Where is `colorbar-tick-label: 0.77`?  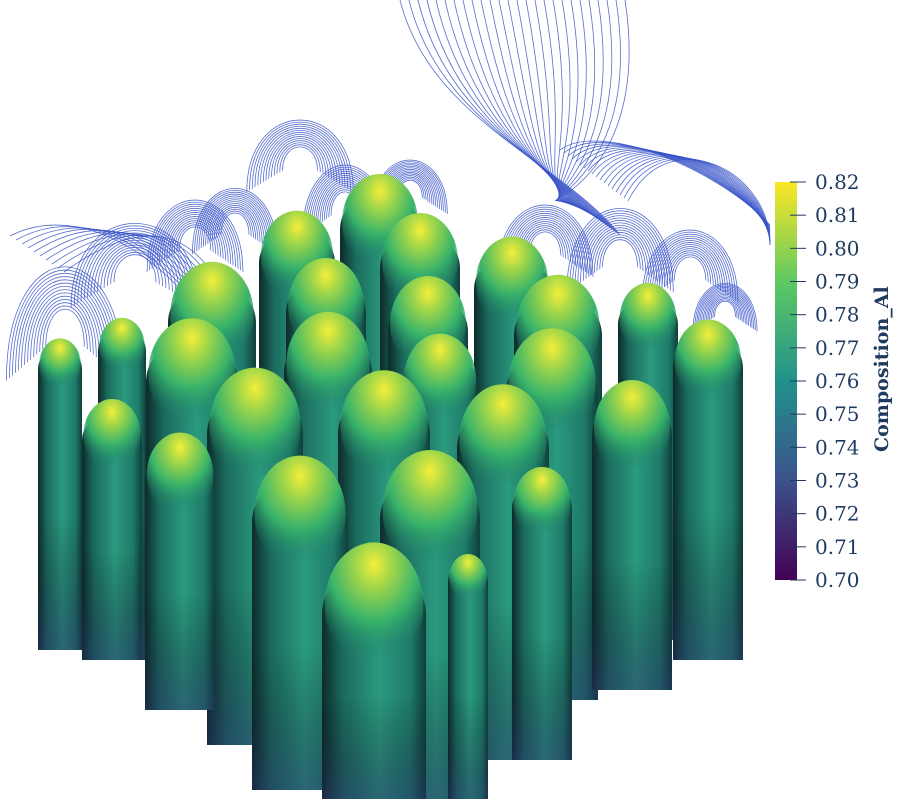 colorbar-tick-label: 0.77 is located at coordinates (837, 348).